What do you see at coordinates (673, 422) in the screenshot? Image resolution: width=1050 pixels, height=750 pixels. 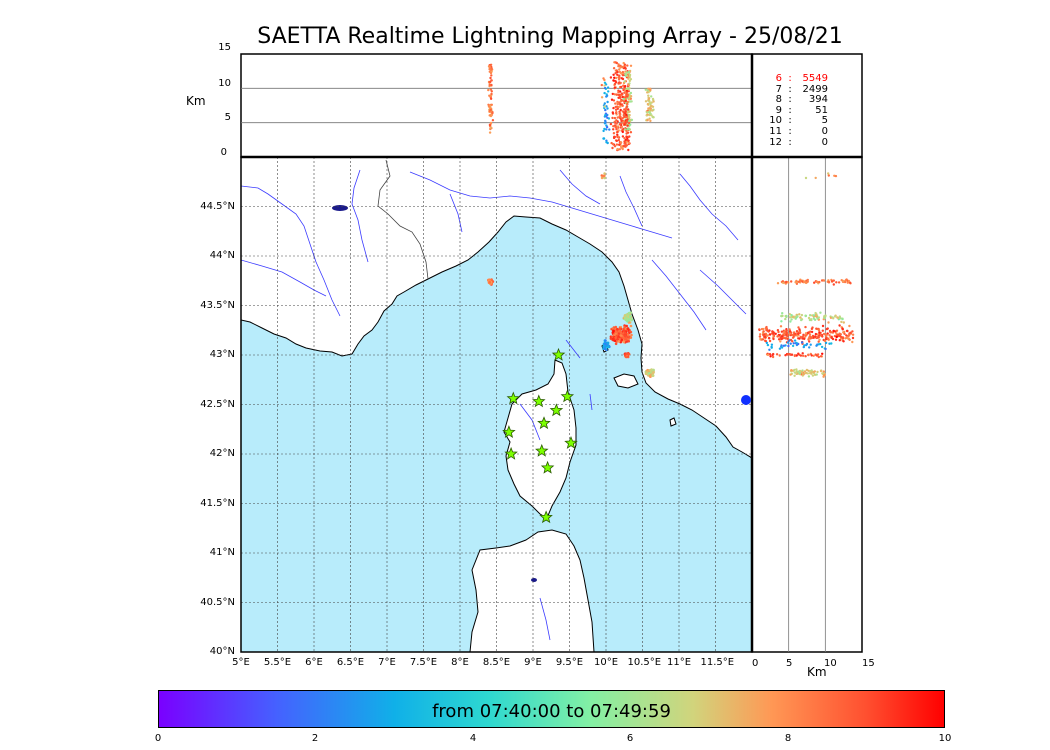 I see `giglio-island` at bounding box center [673, 422].